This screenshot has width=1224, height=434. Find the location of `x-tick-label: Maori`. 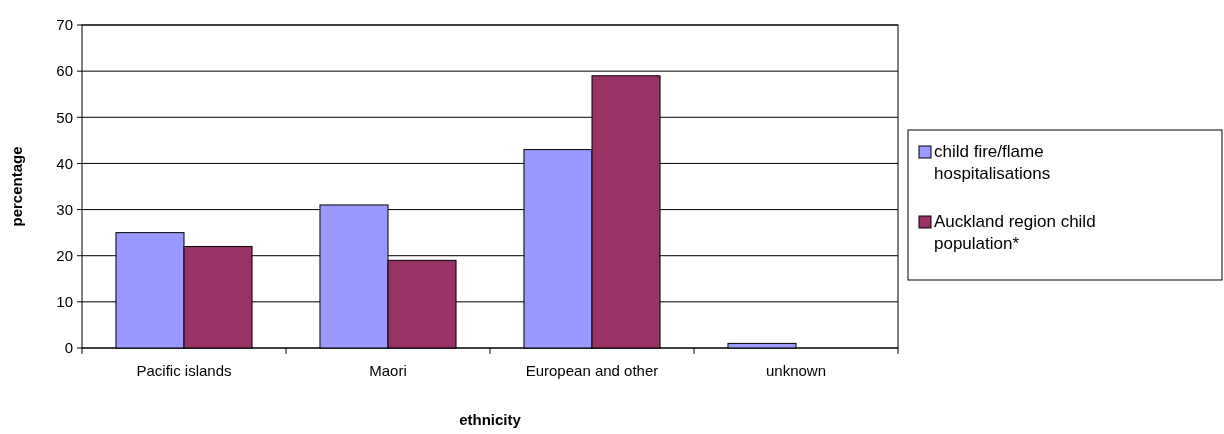

x-tick-label: Maori is located at coordinates (388, 370).